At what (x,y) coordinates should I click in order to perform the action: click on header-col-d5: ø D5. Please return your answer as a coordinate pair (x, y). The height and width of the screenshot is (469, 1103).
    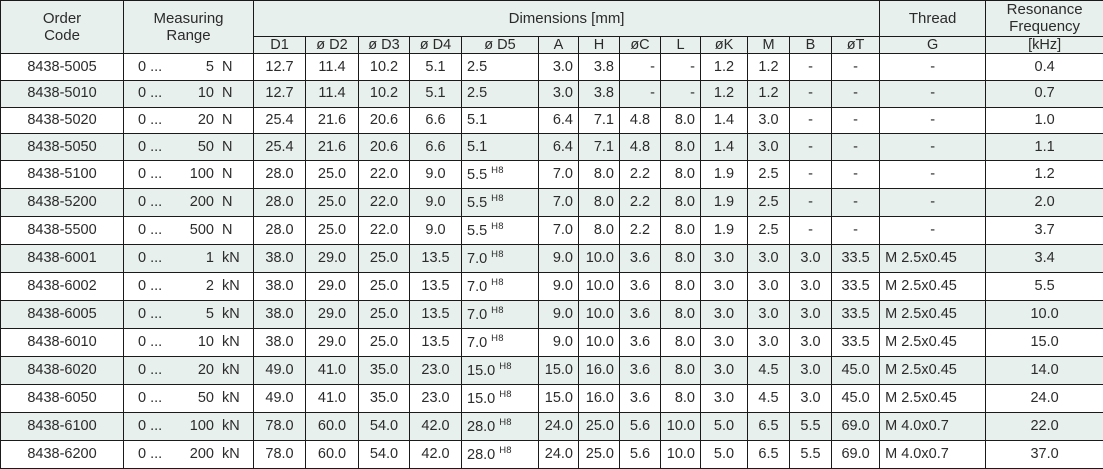
    Looking at the image, I should click on (500, 45).